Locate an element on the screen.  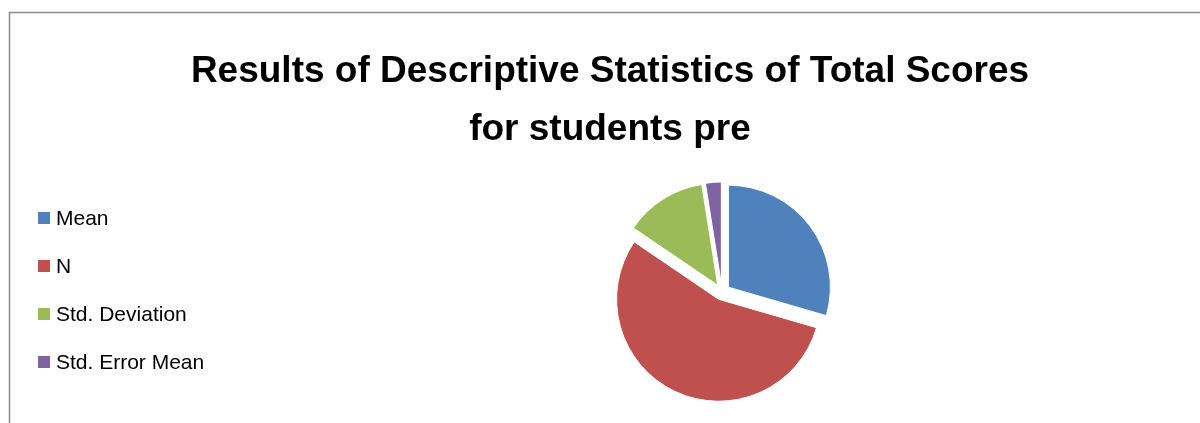
legend-label: N is located at coordinates (64, 265).